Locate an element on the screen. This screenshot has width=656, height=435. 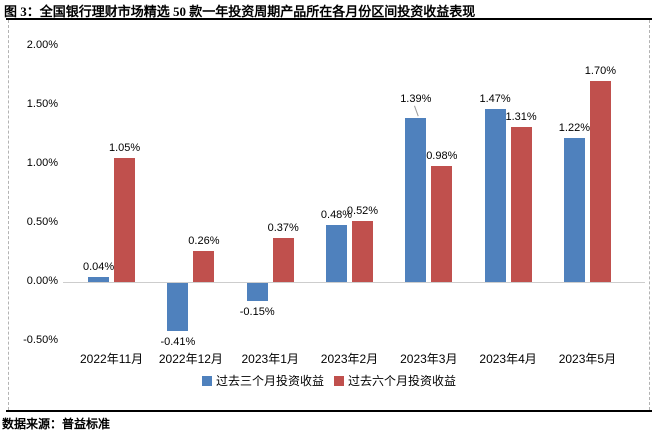
category-label: 2023年3月 is located at coordinates (429, 359).